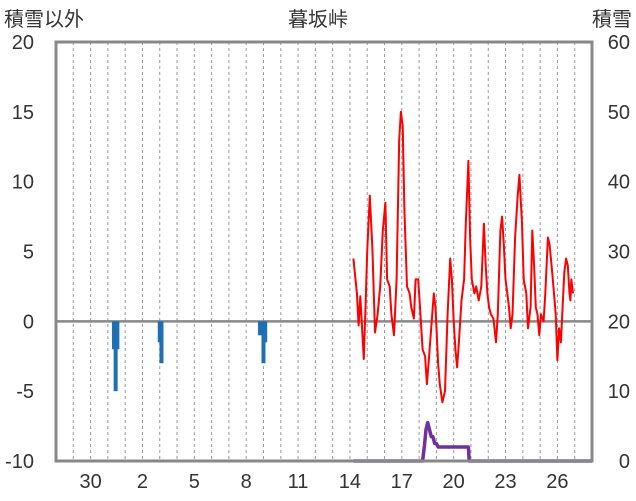  Describe the element at coordinates (318, 19) in the screenshot. I see `chart-title: 暮坂峠` at that location.